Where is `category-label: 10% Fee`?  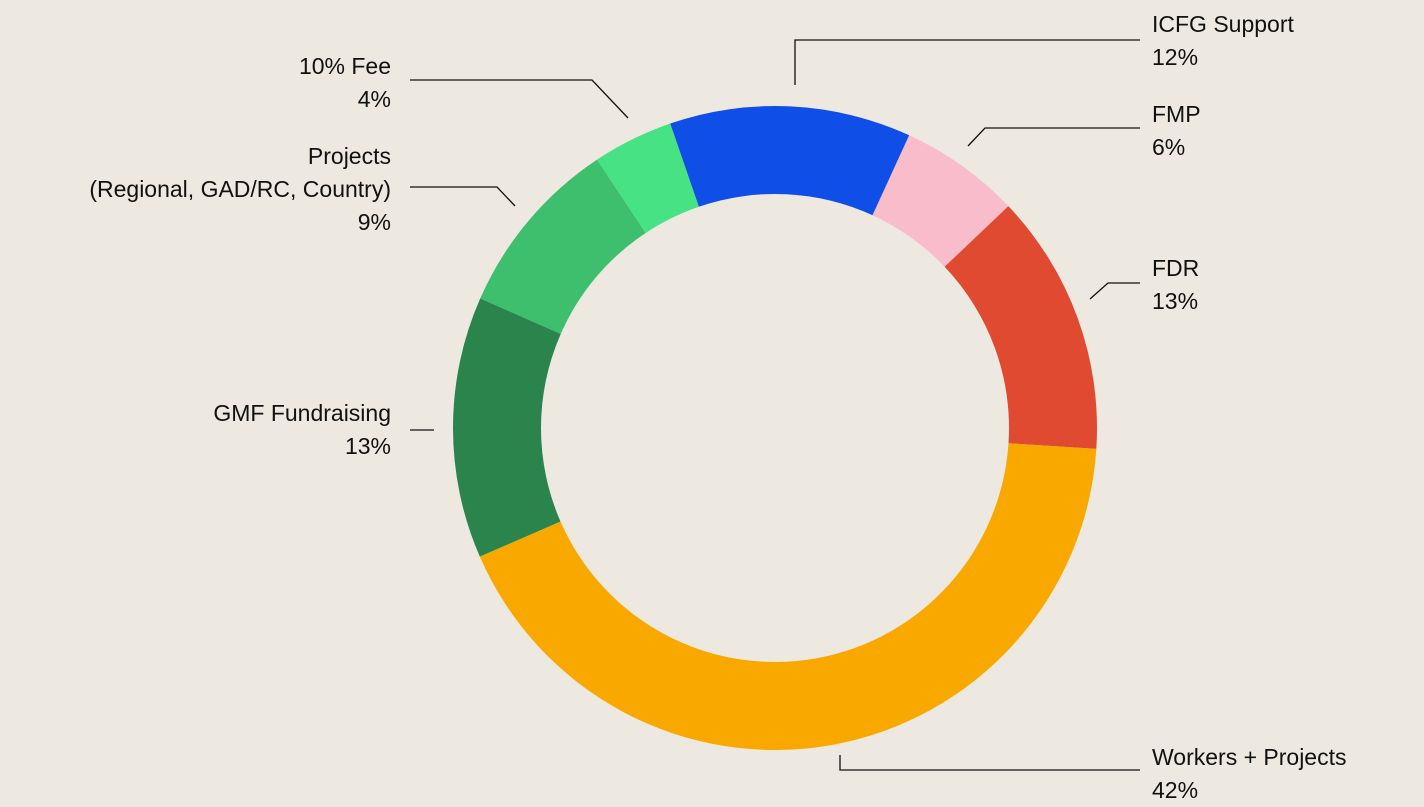
category-label: 10% Fee is located at coordinates (344, 66).